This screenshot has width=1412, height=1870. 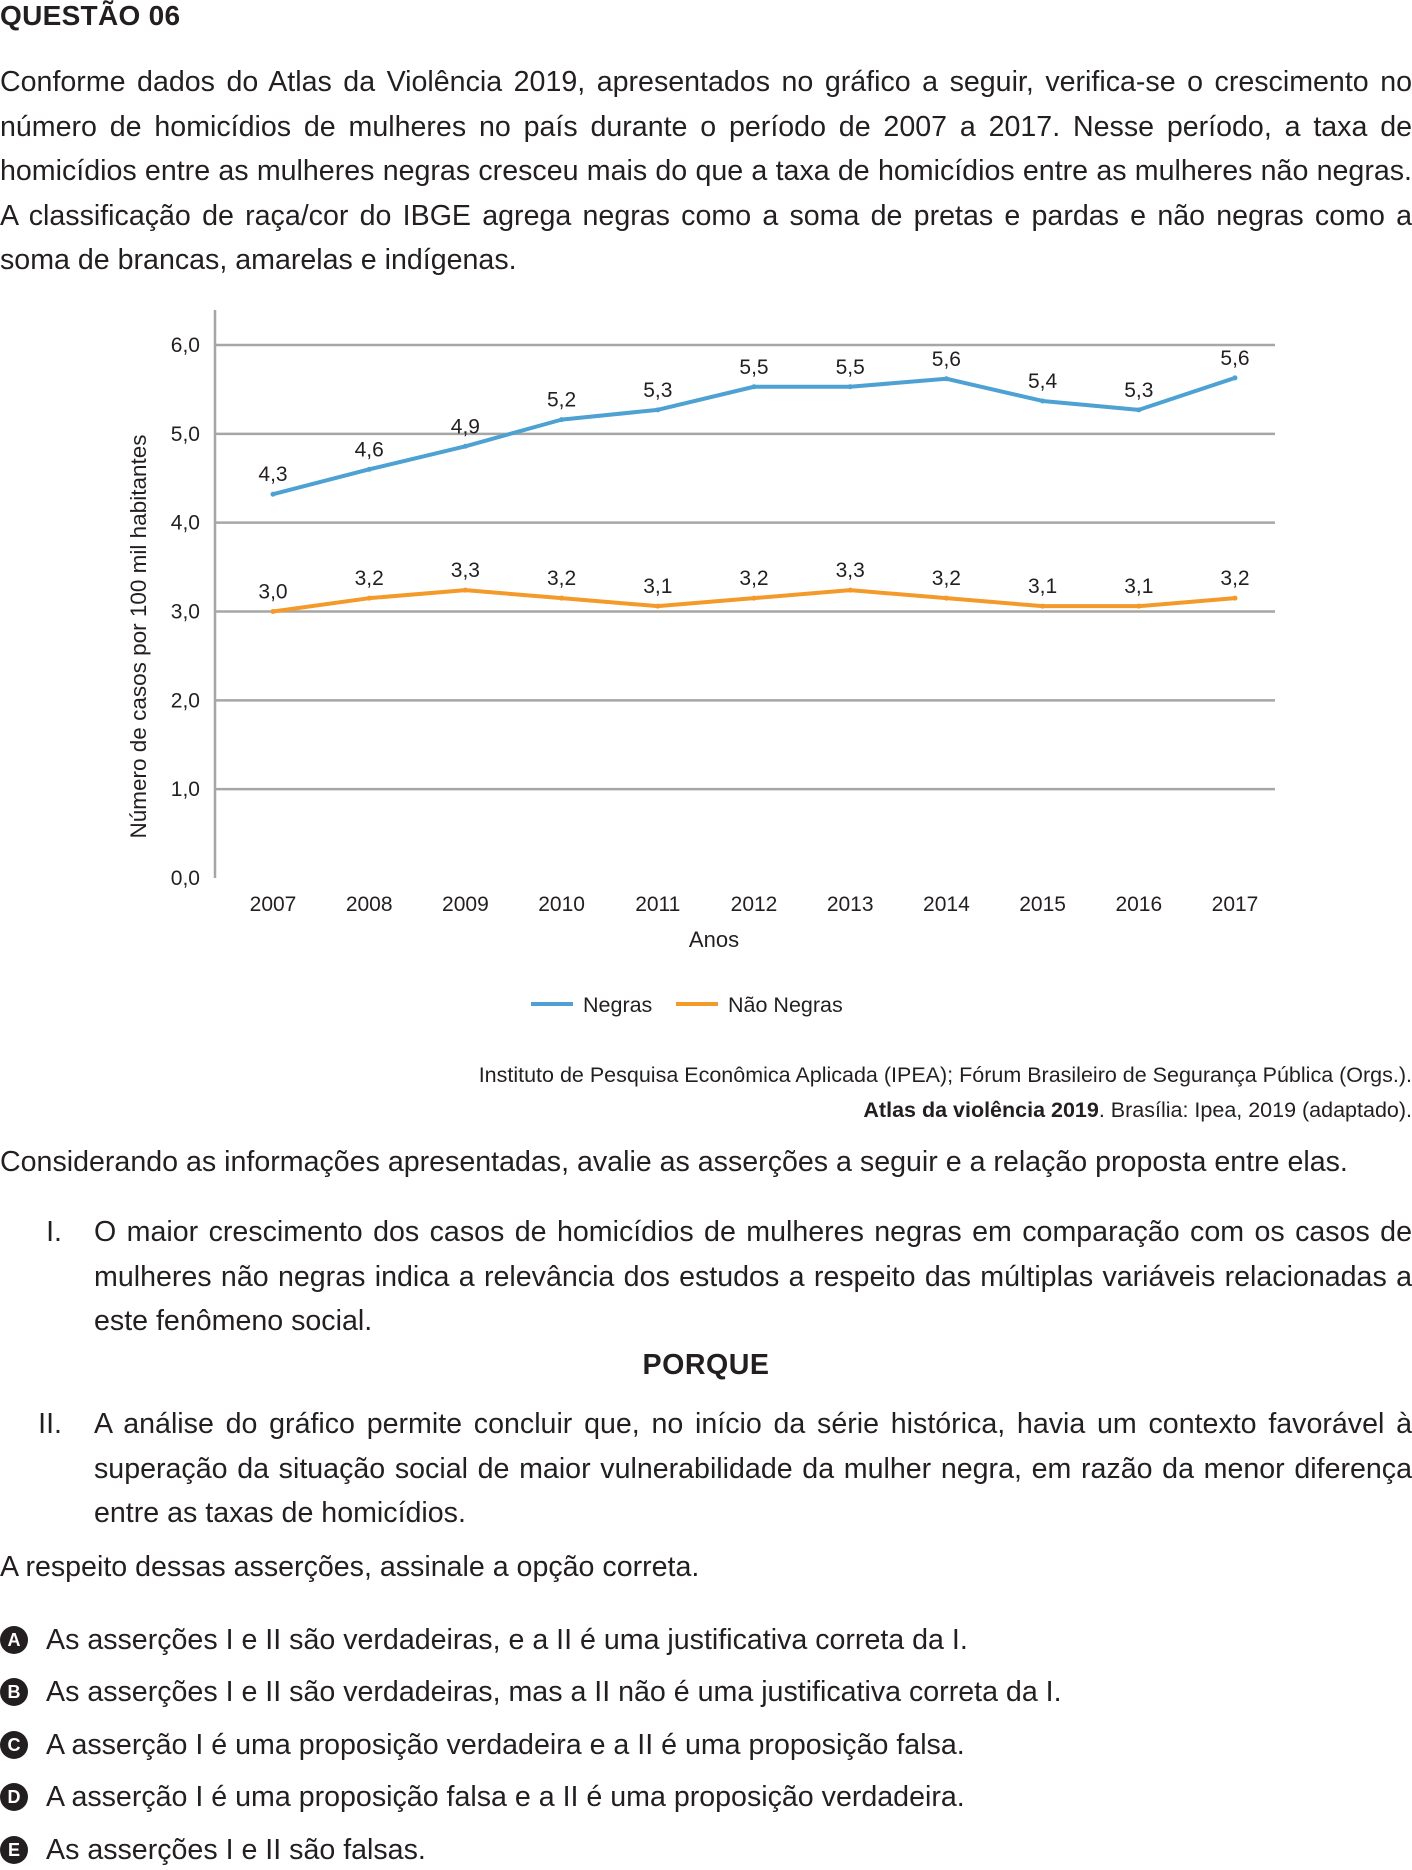 I want to click on option-letter-badge: D, so click(x=14, y=1797).